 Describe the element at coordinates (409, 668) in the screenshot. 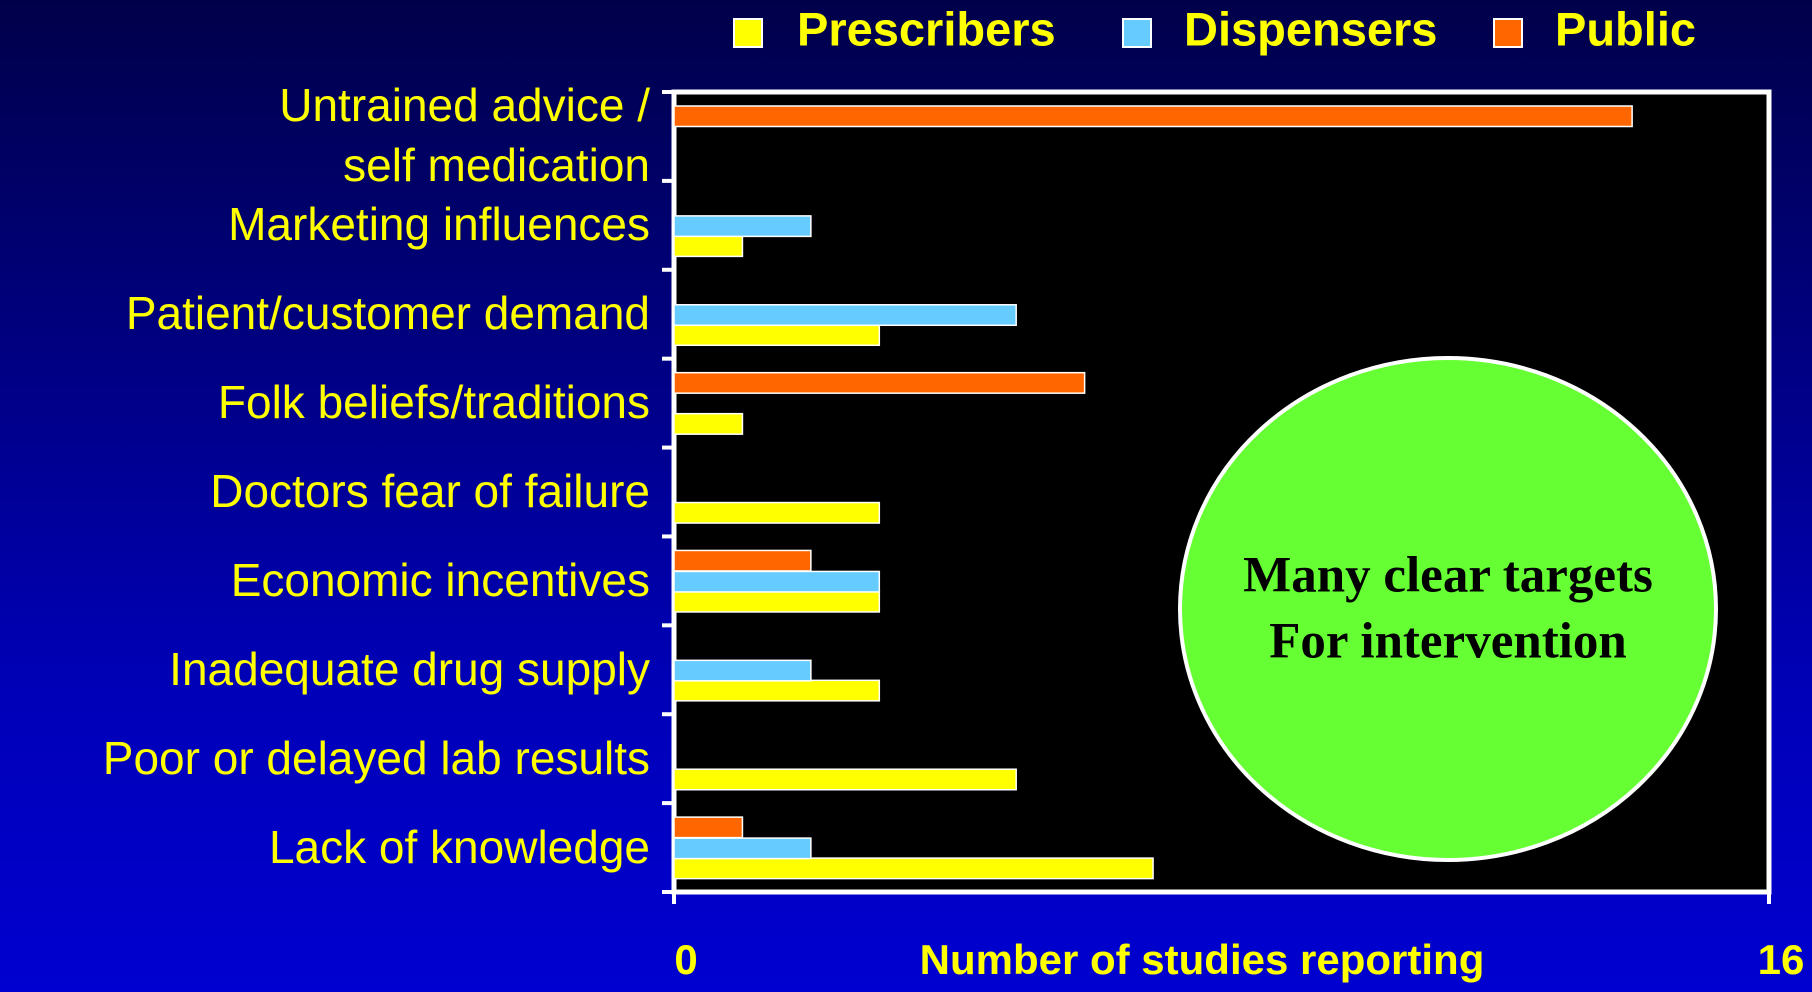

I see `y-tick-label: Inadequate drug supply` at that location.